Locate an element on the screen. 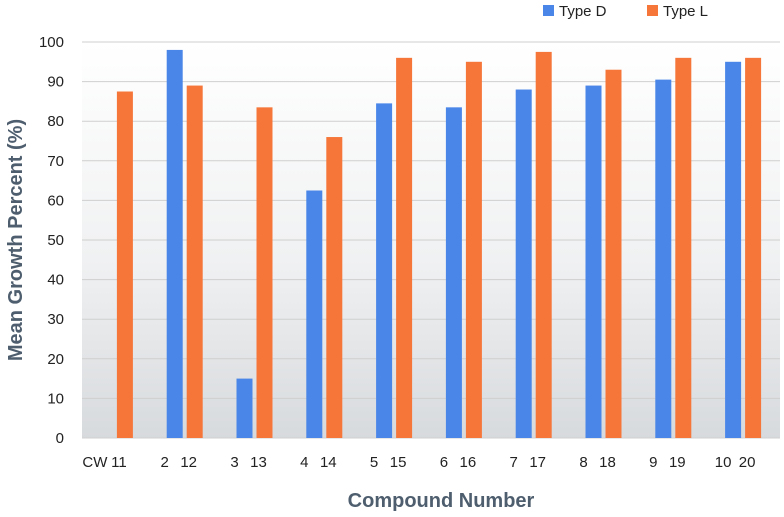 Image resolution: width=784 pixels, height=517 pixels. x-tick-label-7: 7 is located at coordinates (514, 462).